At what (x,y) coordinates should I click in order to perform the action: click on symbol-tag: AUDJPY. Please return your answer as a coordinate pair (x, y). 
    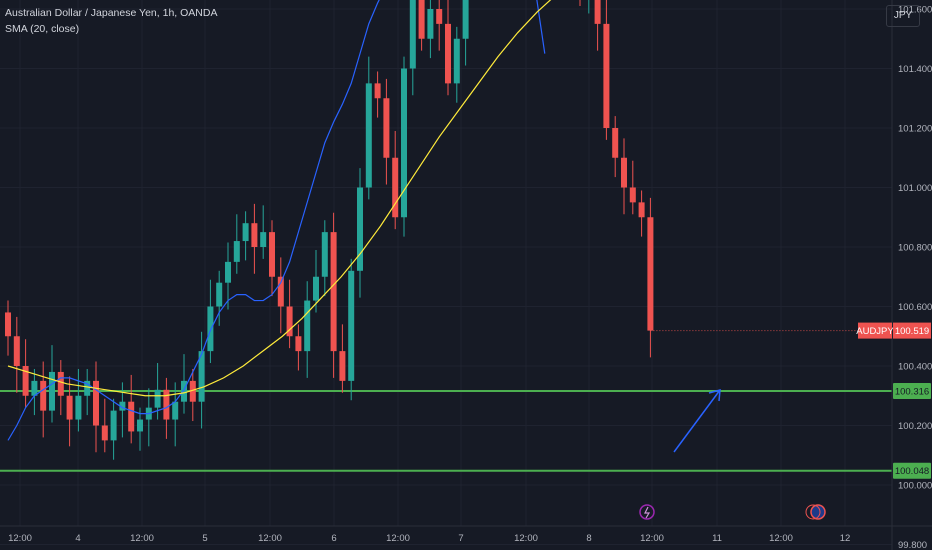
    Looking at the image, I should click on (875, 331).